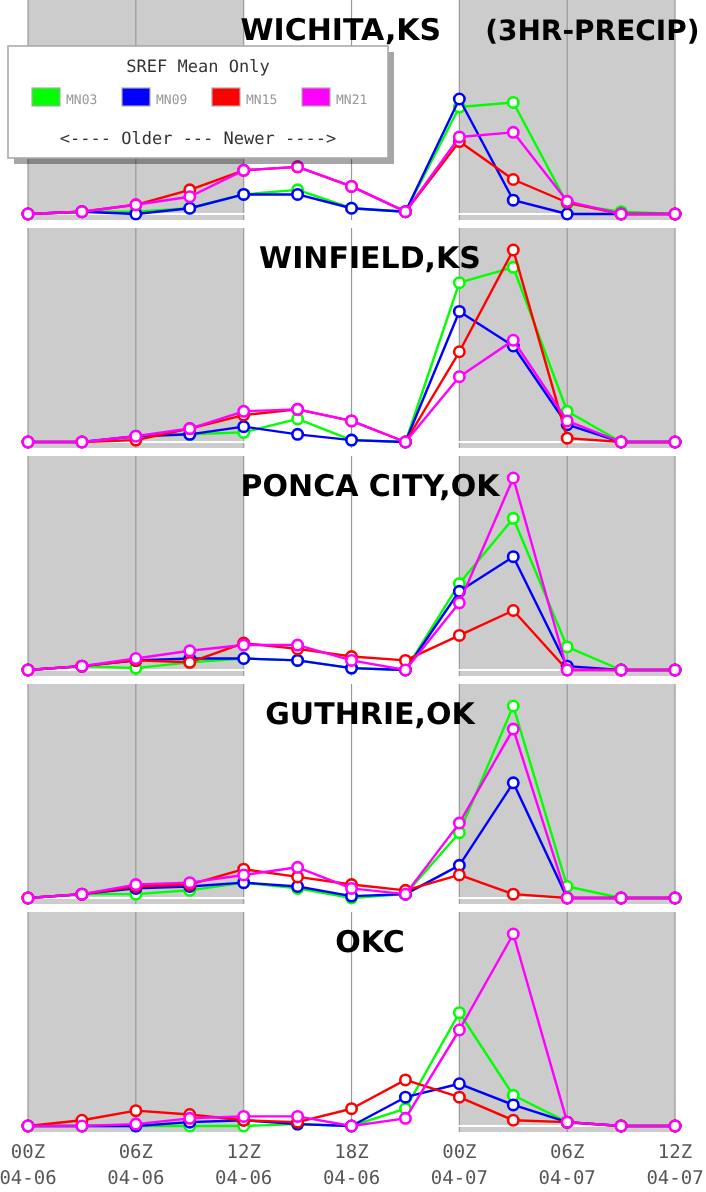 The height and width of the screenshot is (1192, 706). What do you see at coordinates (351, 1166) in the screenshot?
I see `x-tick-label: 18Z 04-06` at bounding box center [351, 1166].